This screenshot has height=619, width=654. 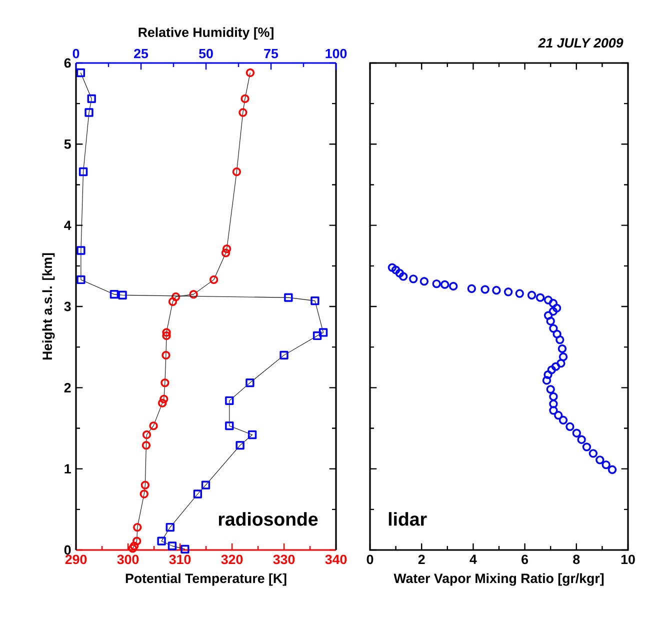 I want to click on x-tick-label: 340, so click(x=336, y=559).